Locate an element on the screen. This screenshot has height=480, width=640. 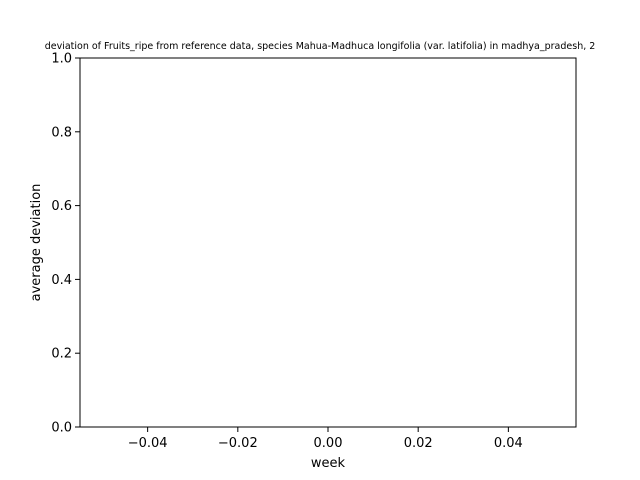
y-tick-label: 0.6 is located at coordinates (61, 206).